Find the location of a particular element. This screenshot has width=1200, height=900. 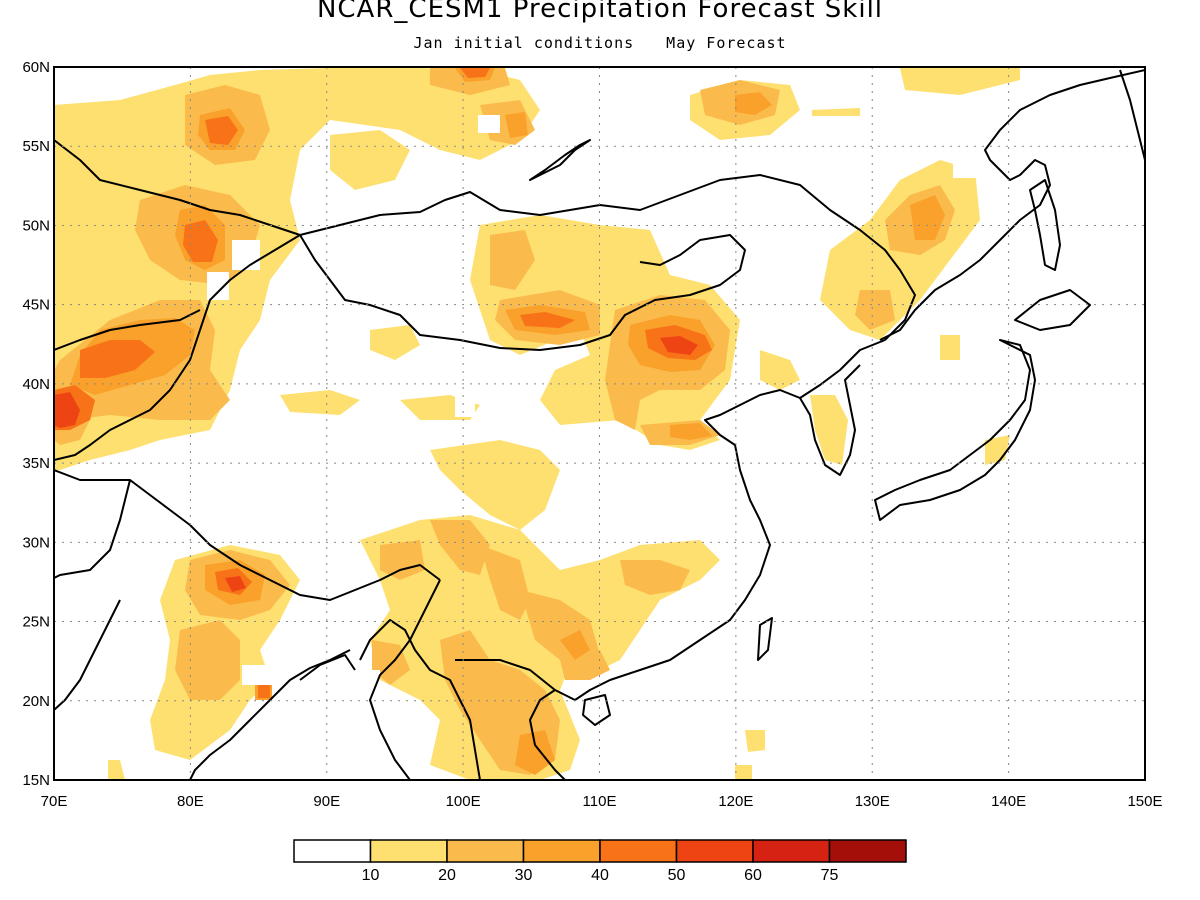

lon-label-130E: 130E is located at coordinates (872, 801).